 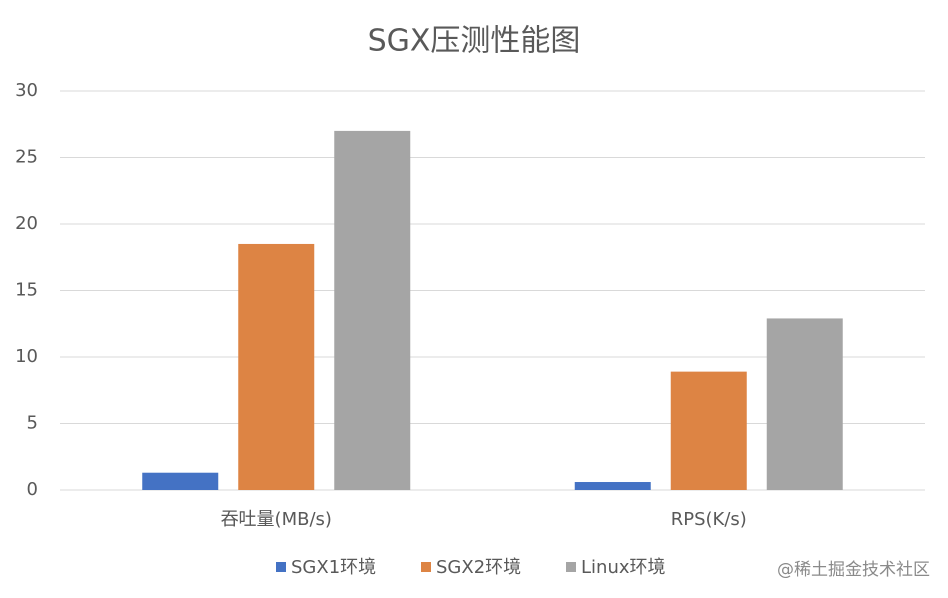 What do you see at coordinates (26, 223) in the screenshot?
I see `y-tick-label: 20` at bounding box center [26, 223].